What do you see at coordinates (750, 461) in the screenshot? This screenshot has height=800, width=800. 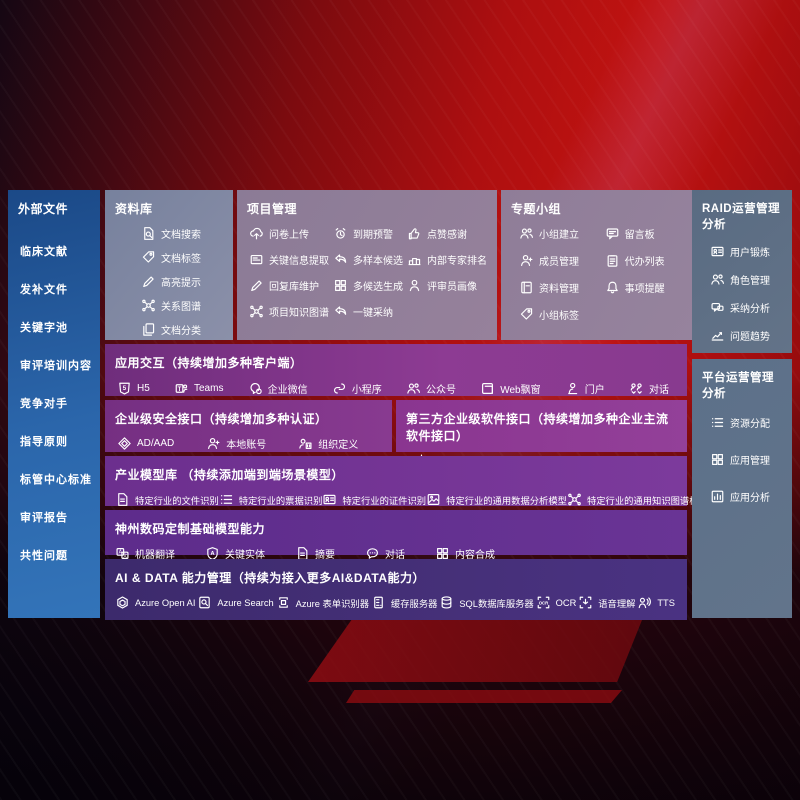 I see `feature-label: 应用管理` at bounding box center [750, 461].